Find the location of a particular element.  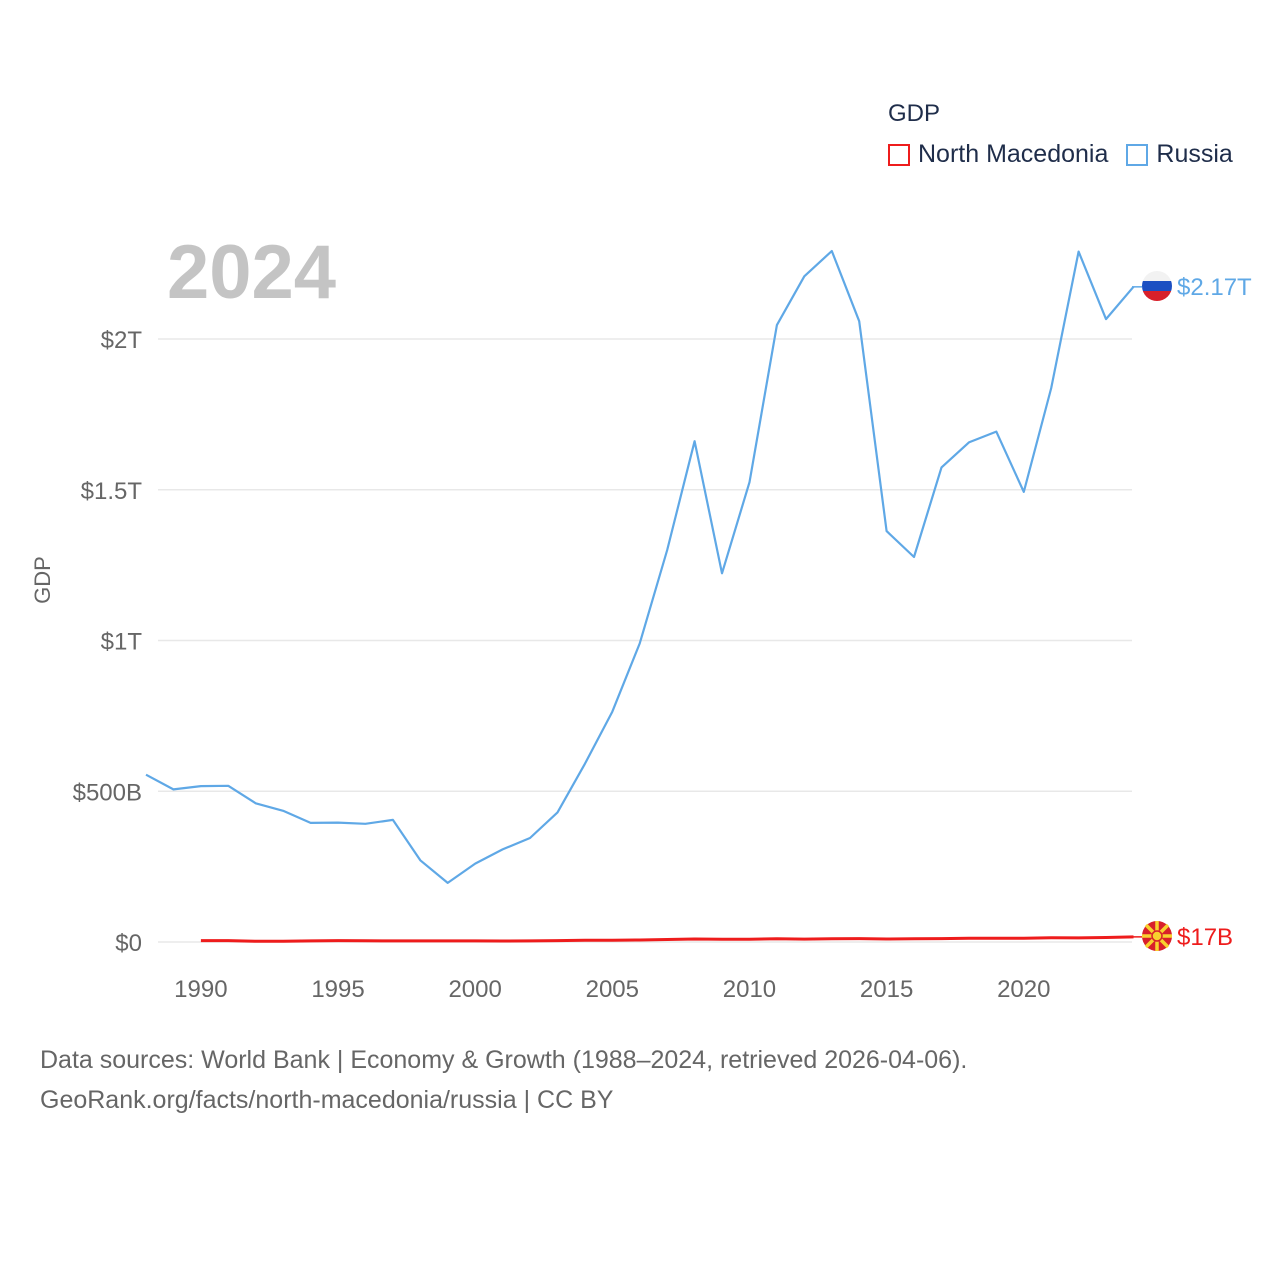

x-tick-label: 1995 is located at coordinates (337, 989).